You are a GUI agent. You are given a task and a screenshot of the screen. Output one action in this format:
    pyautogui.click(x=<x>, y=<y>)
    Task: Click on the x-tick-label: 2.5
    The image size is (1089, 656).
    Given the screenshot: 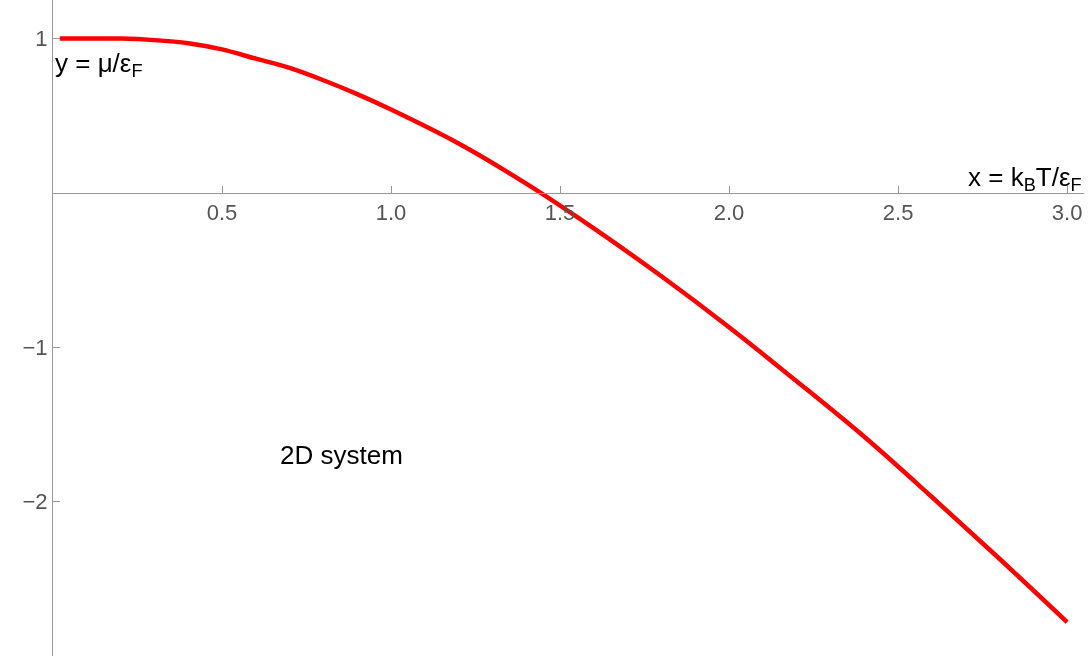 What is the action you would take?
    pyautogui.click(x=898, y=213)
    